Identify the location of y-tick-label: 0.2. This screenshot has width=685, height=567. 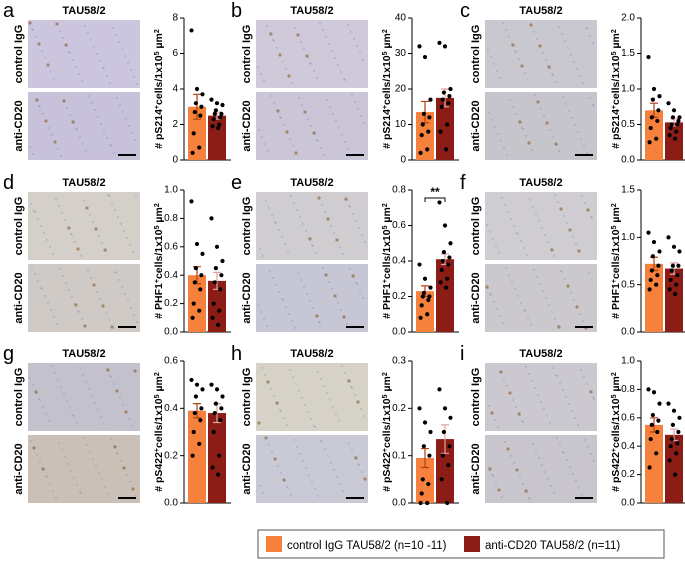
(399, 408).